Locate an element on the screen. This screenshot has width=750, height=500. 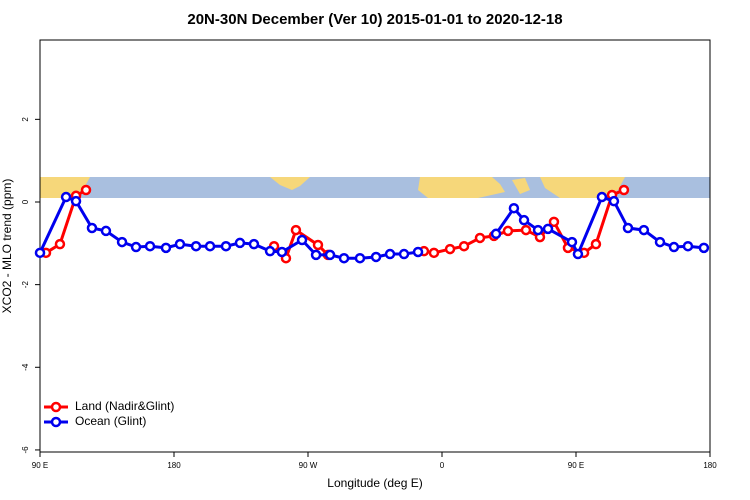
y-axis-label: XCO2 - MLO trend (ppm) is located at coordinates (7, 246).